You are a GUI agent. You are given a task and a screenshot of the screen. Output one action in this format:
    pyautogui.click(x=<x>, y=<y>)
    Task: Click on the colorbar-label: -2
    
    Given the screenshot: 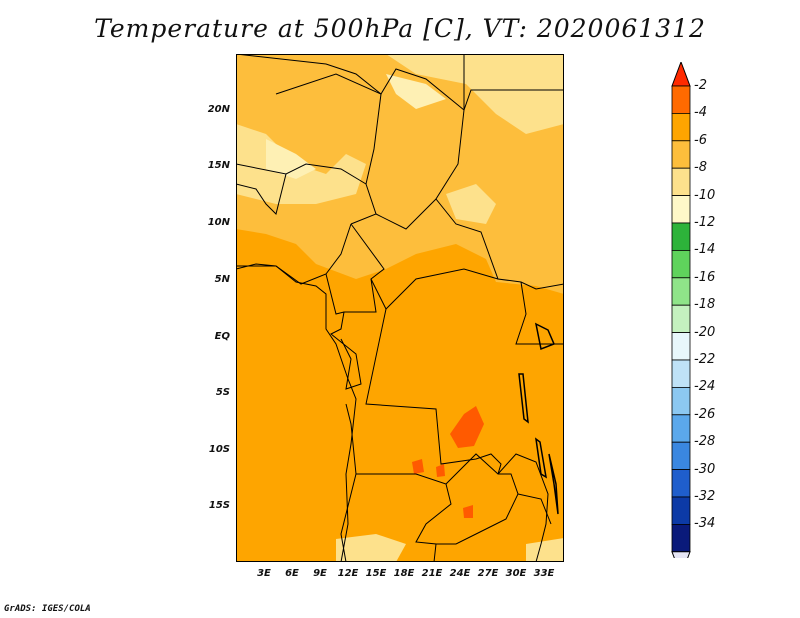 What is the action you would take?
    pyautogui.click(x=700, y=85)
    